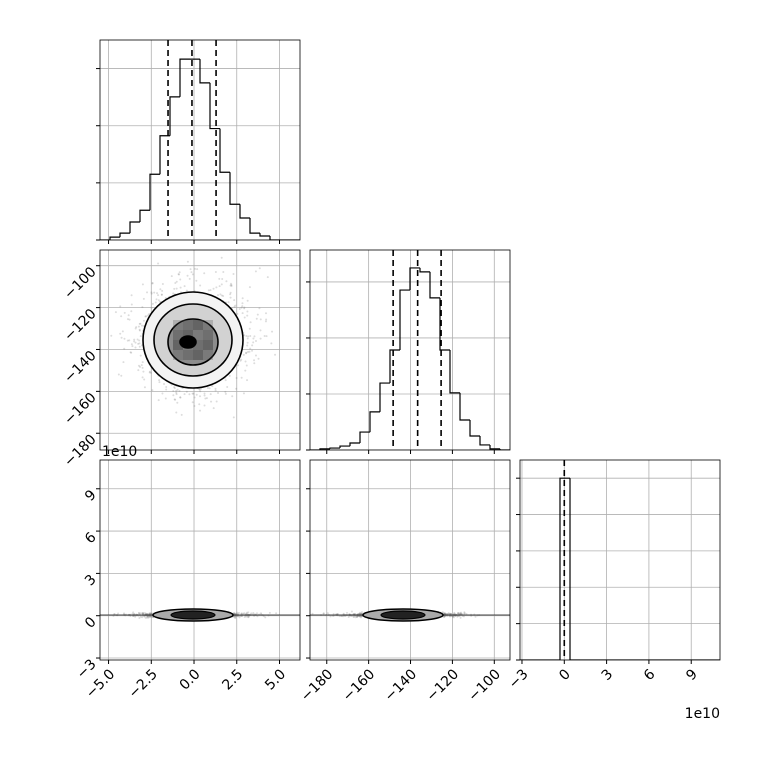 Image resolution: width=760 pixels, height=760 pixels. Describe the element at coordinates (91, 581) in the screenshot. I see `y-tick-label: 3` at that location.